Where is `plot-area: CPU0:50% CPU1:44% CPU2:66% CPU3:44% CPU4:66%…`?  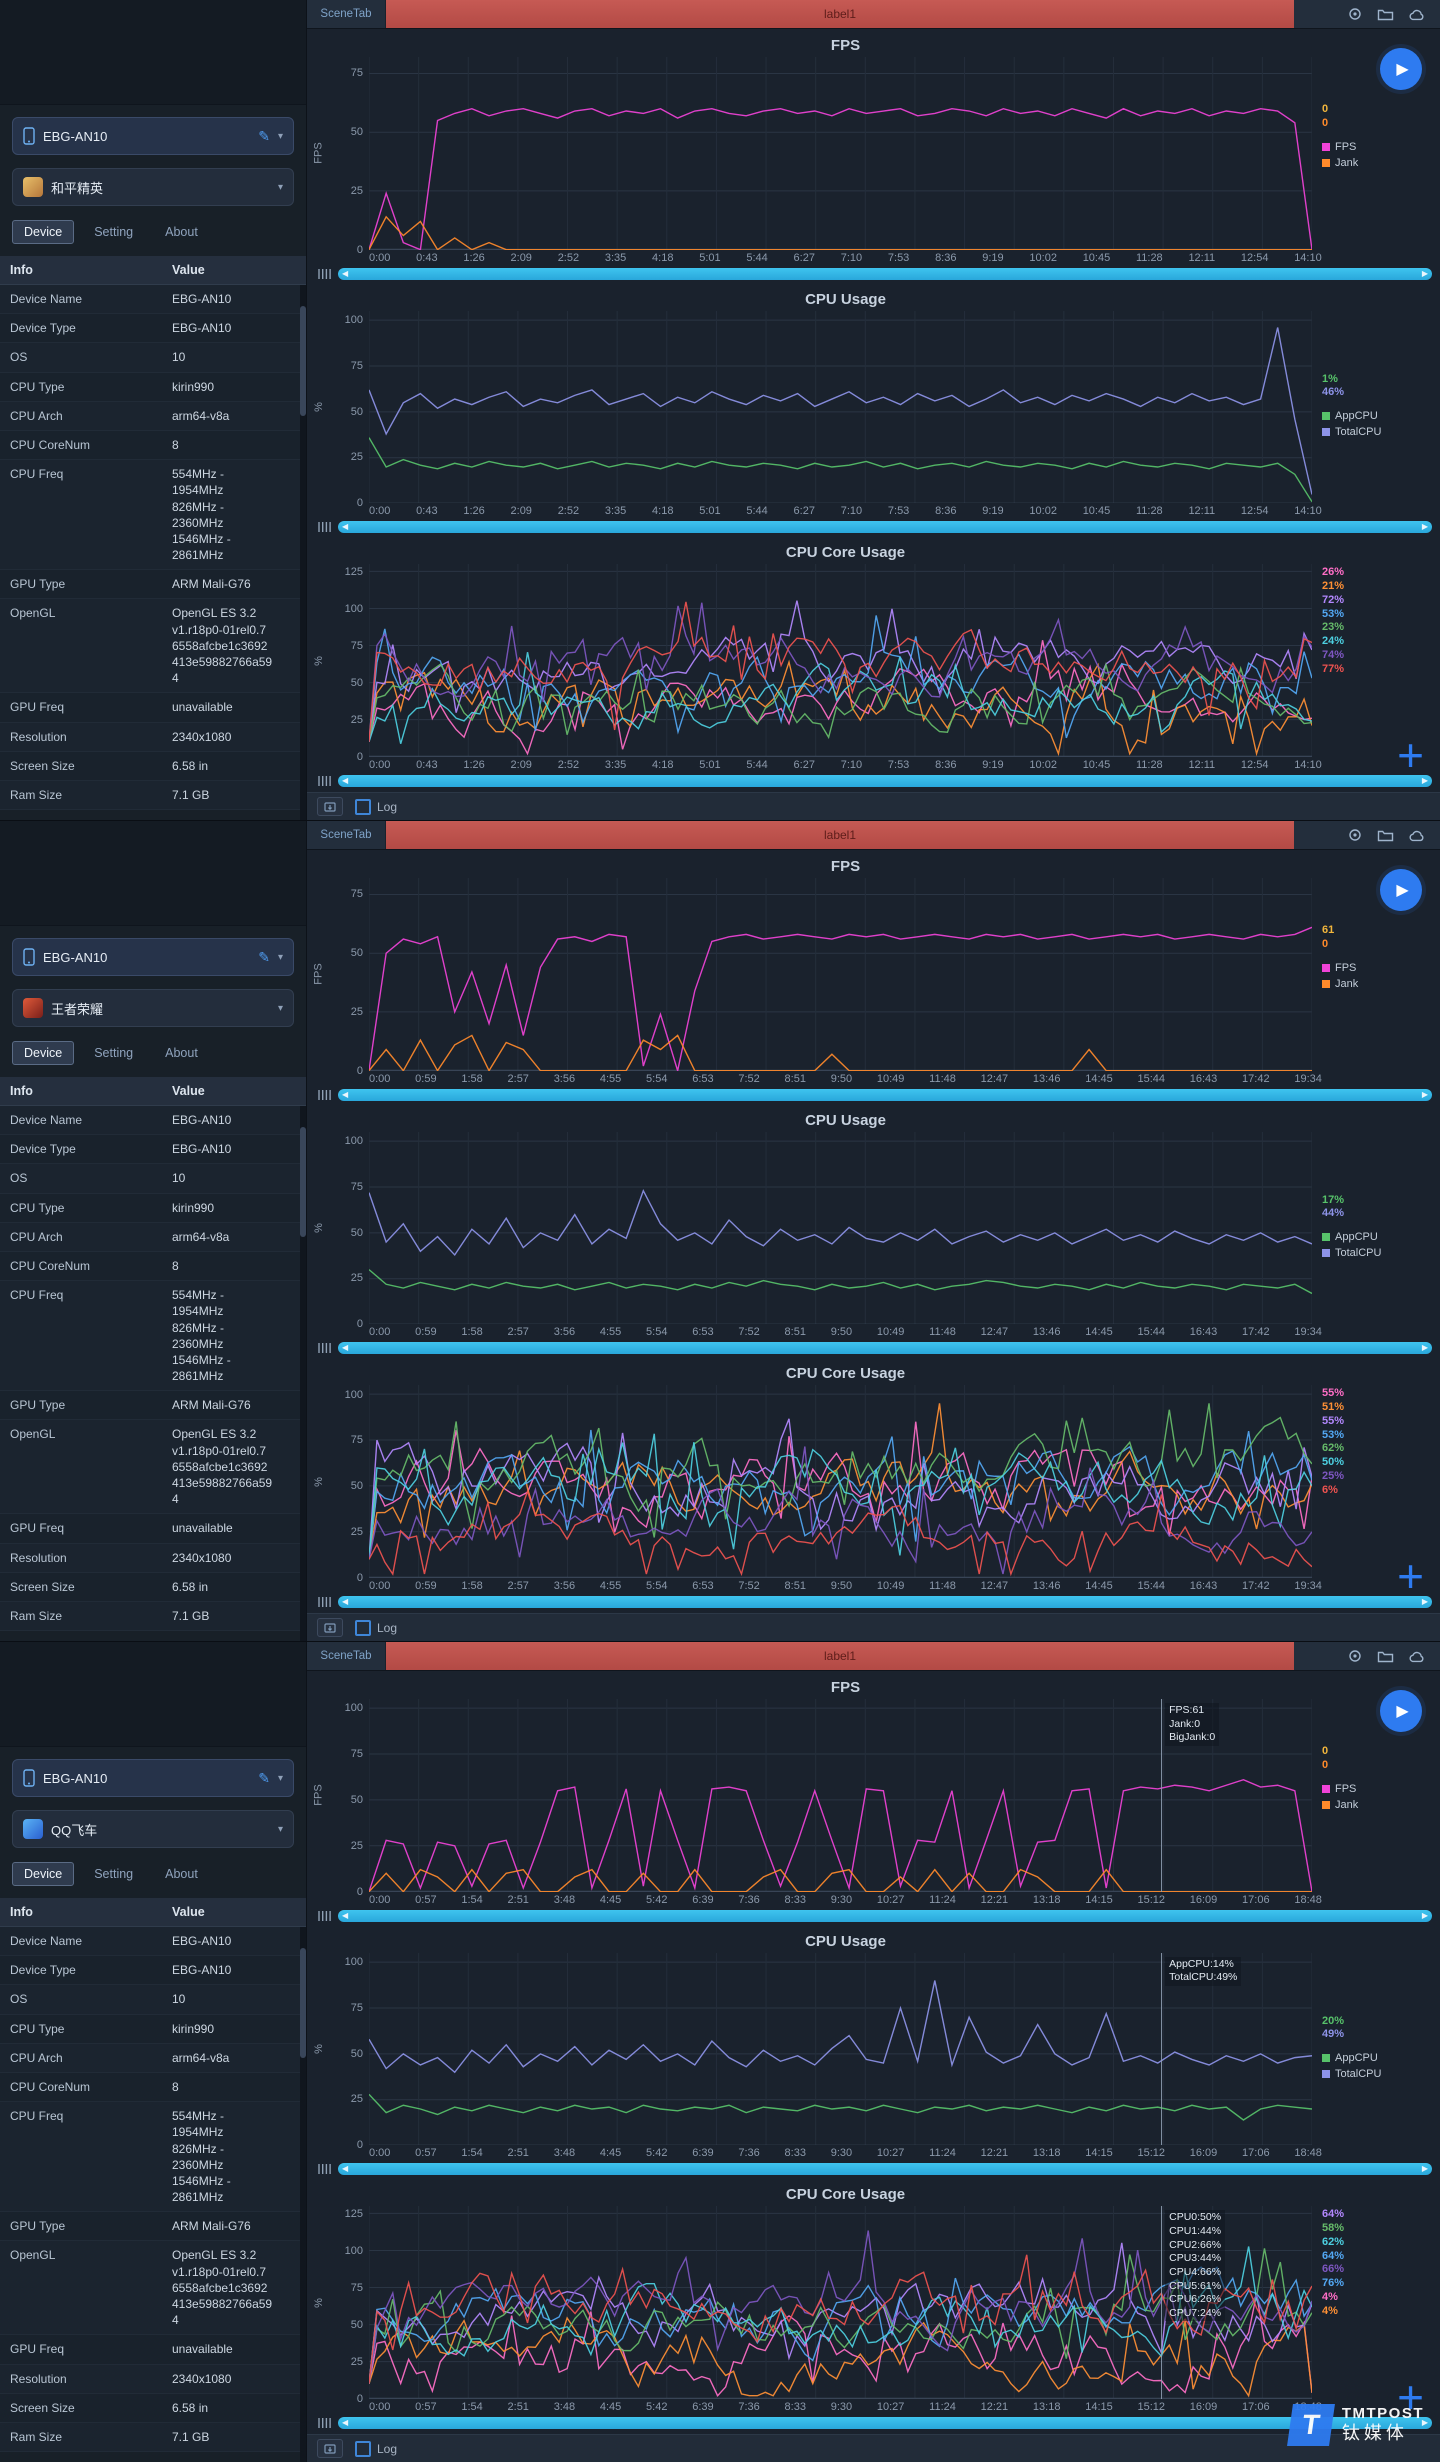
plot-area: CPU0:50% CPU1:44% CPU2:66% CPU3:44% CPU4:66%… is located at coordinates (840, 2303).